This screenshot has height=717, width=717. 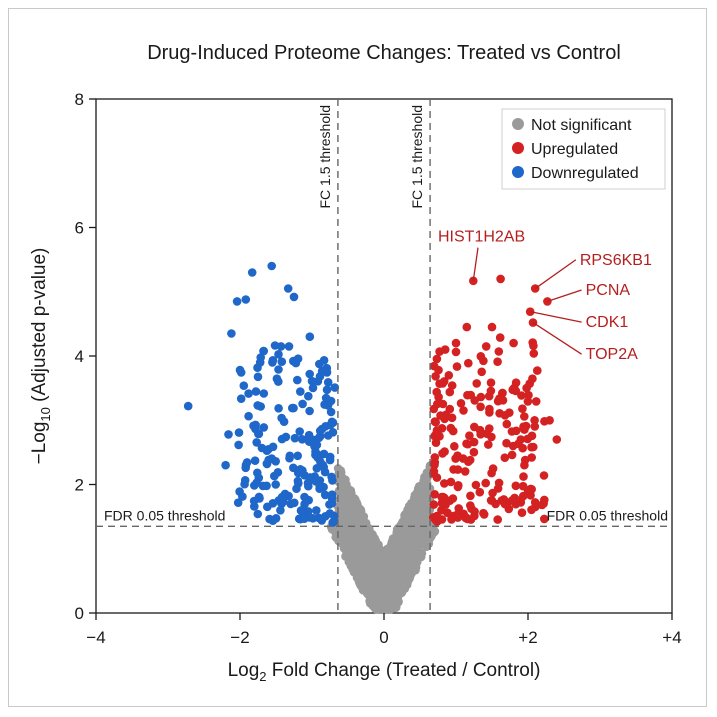 What do you see at coordinates (518, 124) in the screenshot?
I see `legend-marker-ns` at bounding box center [518, 124].